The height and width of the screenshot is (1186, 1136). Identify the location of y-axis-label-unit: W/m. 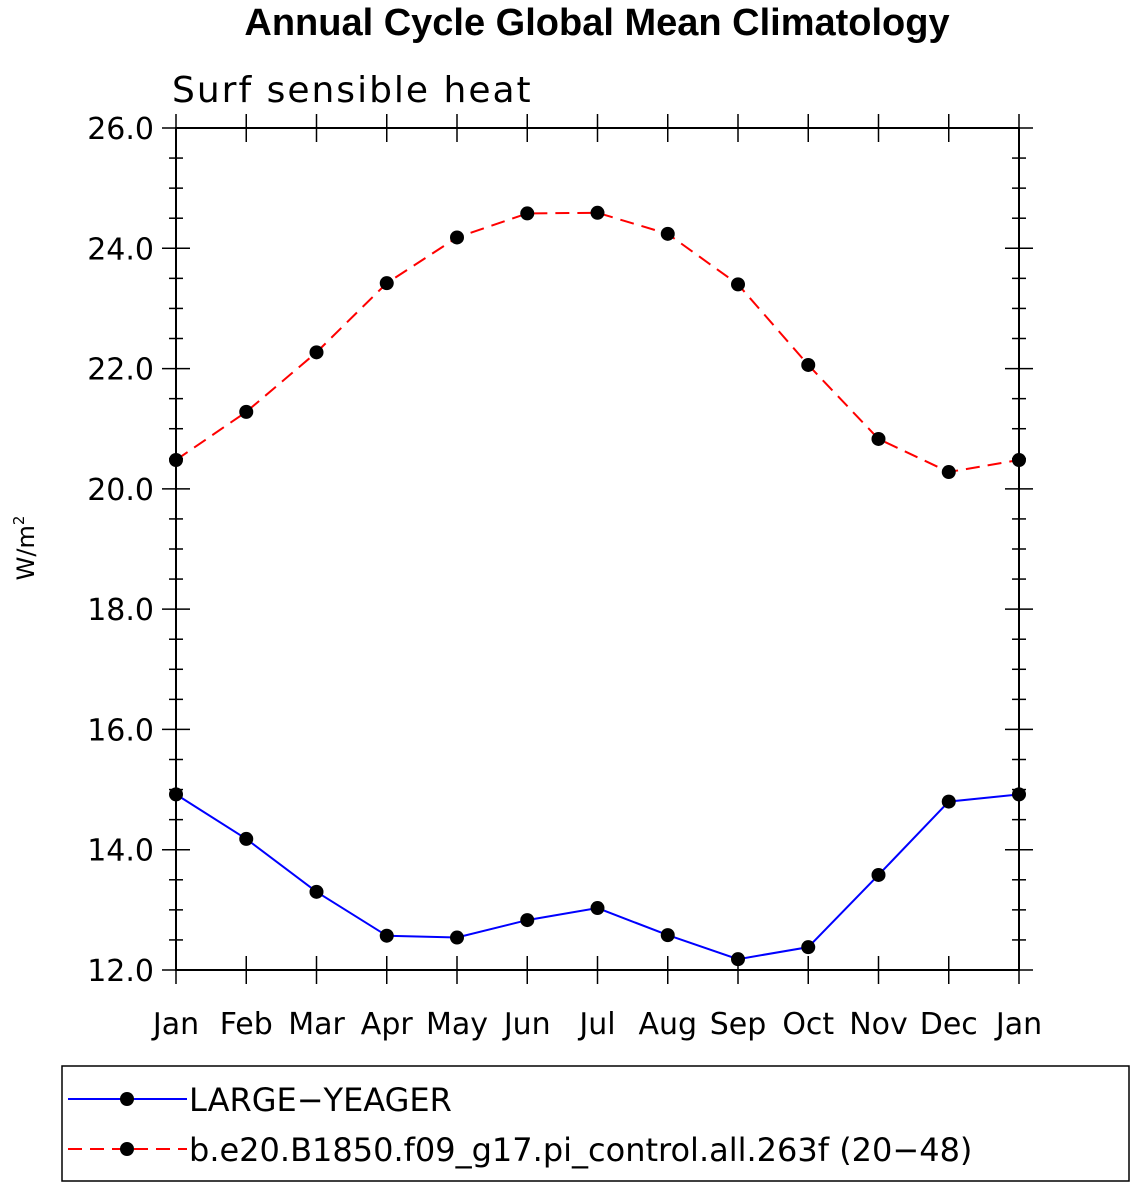
(26, 552).